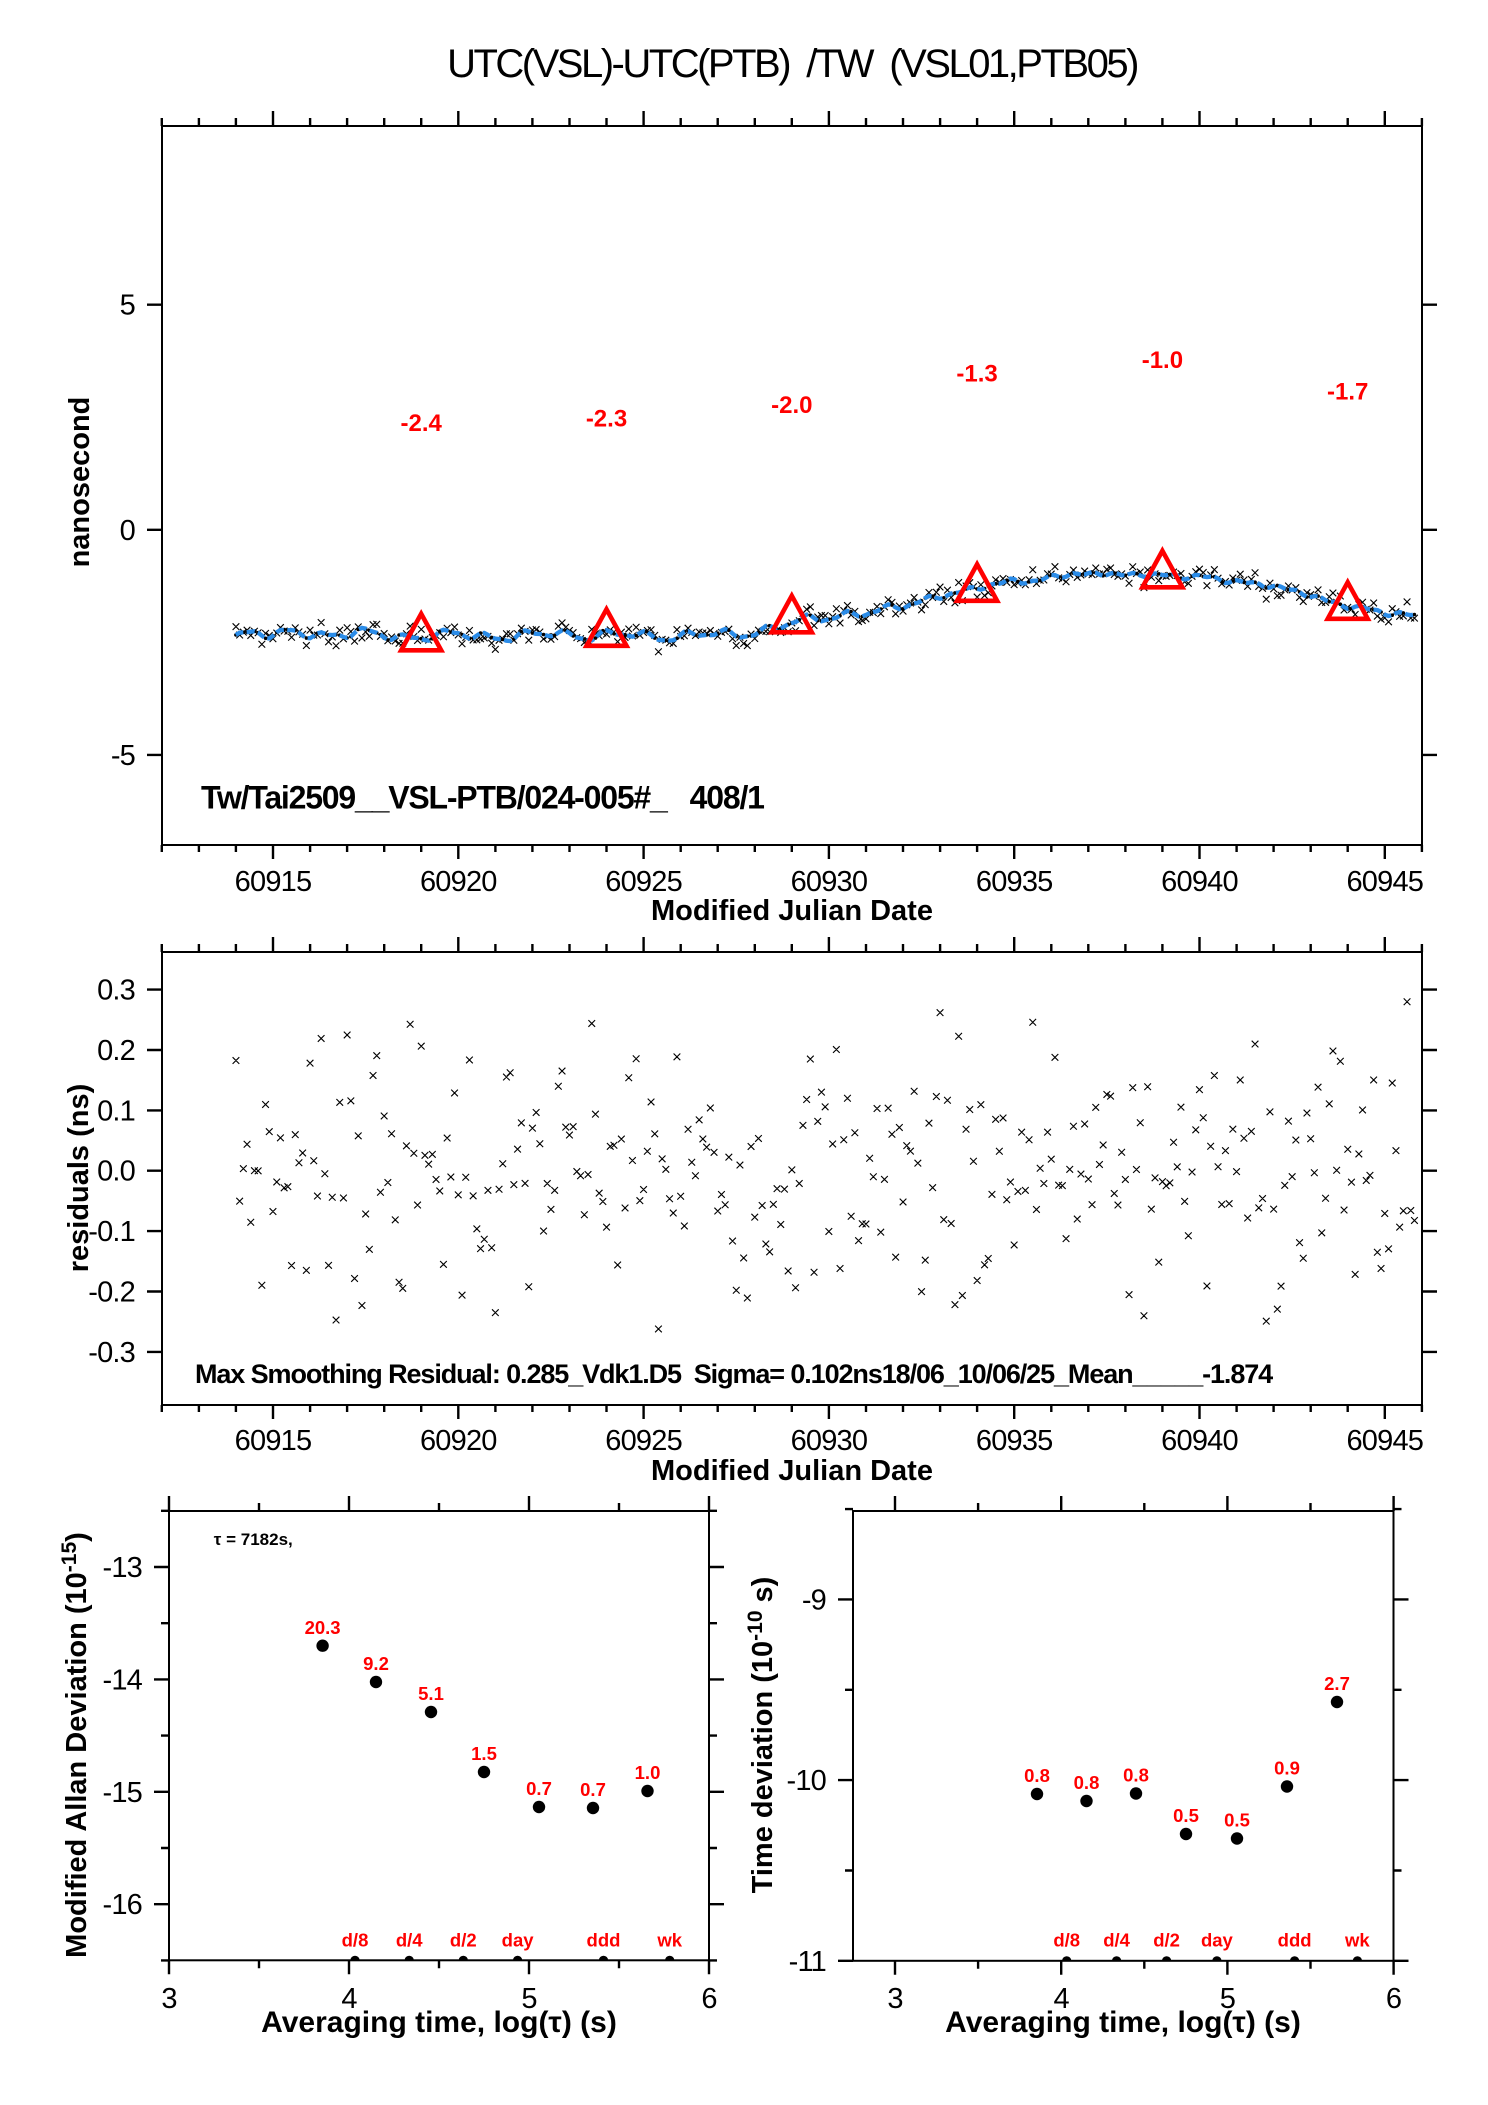 The image size is (1488, 2105). What do you see at coordinates (323, 1627) in the screenshot?
I see `svg-text: 20.3` at bounding box center [323, 1627].